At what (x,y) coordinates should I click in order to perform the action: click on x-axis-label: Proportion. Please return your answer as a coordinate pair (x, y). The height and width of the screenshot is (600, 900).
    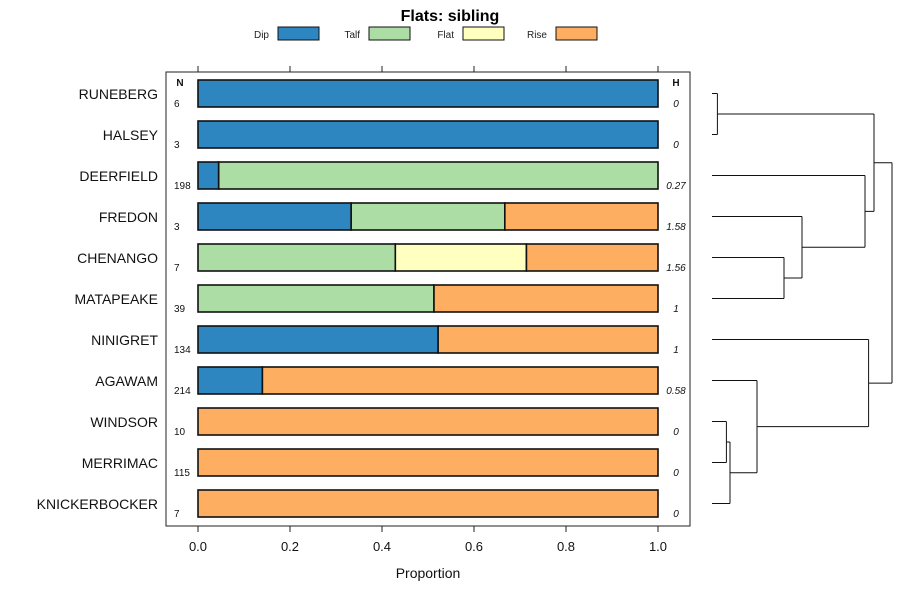
    Looking at the image, I should click on (428, 573).